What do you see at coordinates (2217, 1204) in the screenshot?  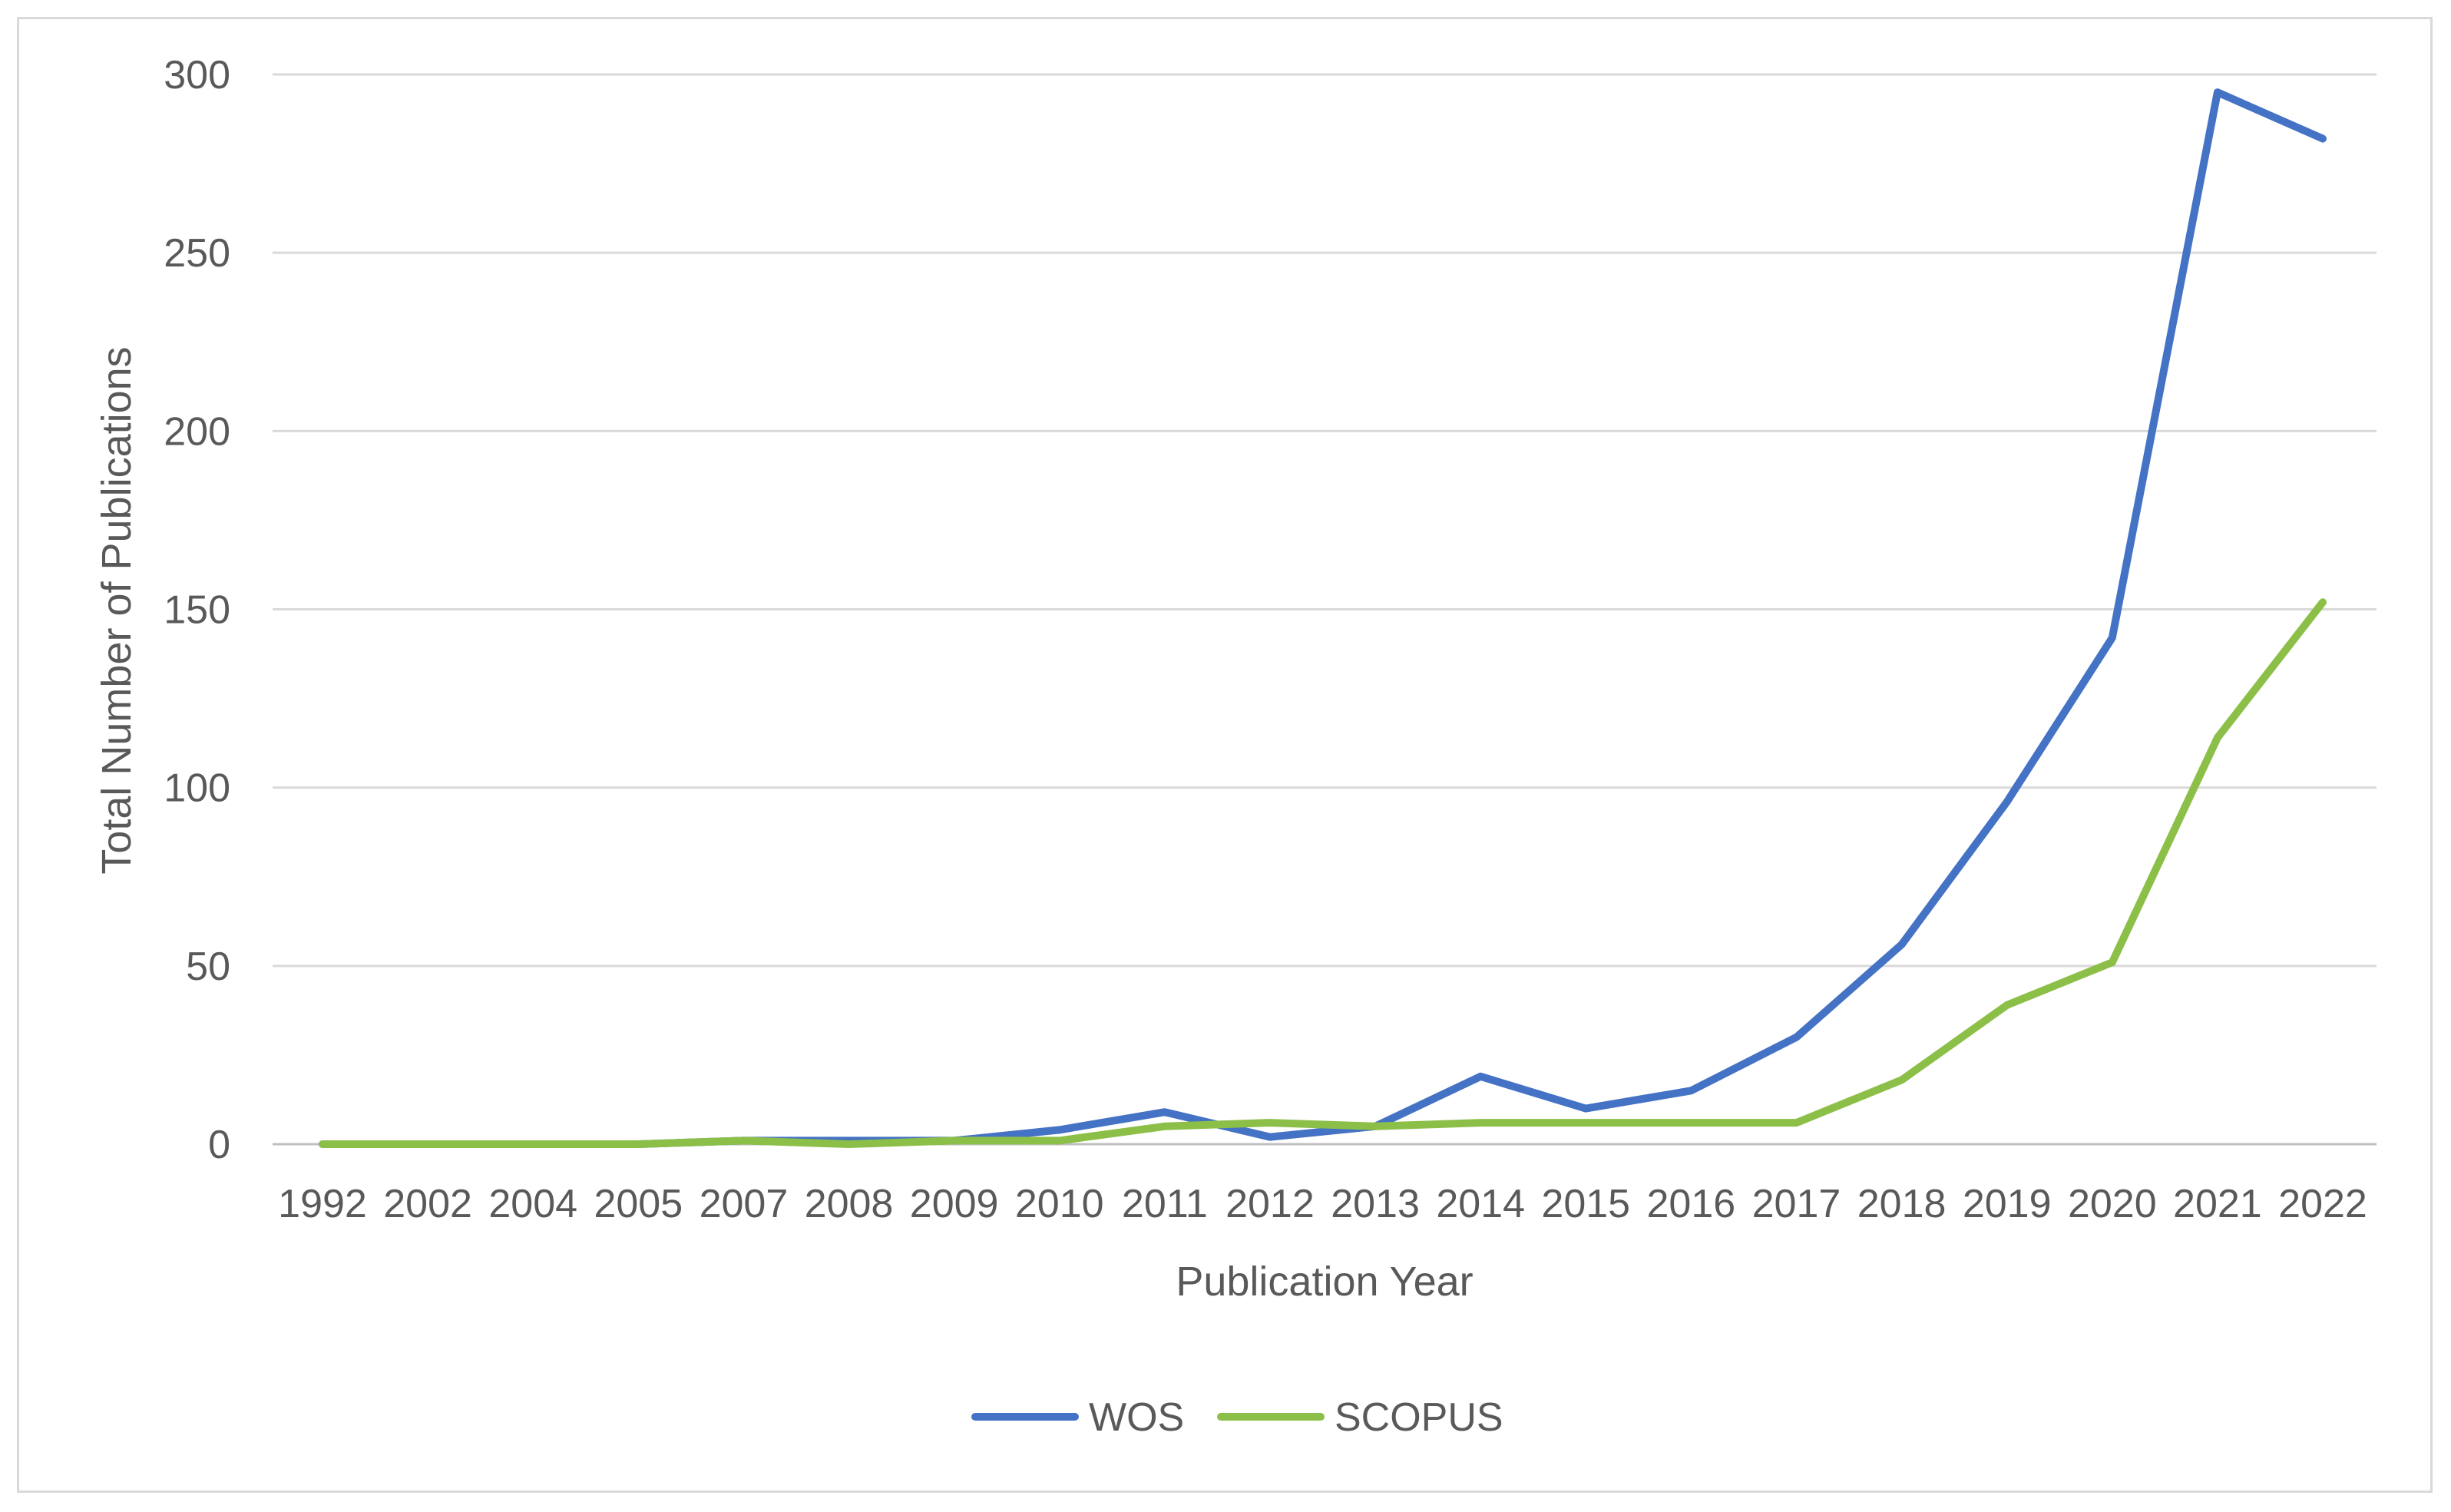 I see `x-tick-label: 2021` at bounding box center [2217, 1204].